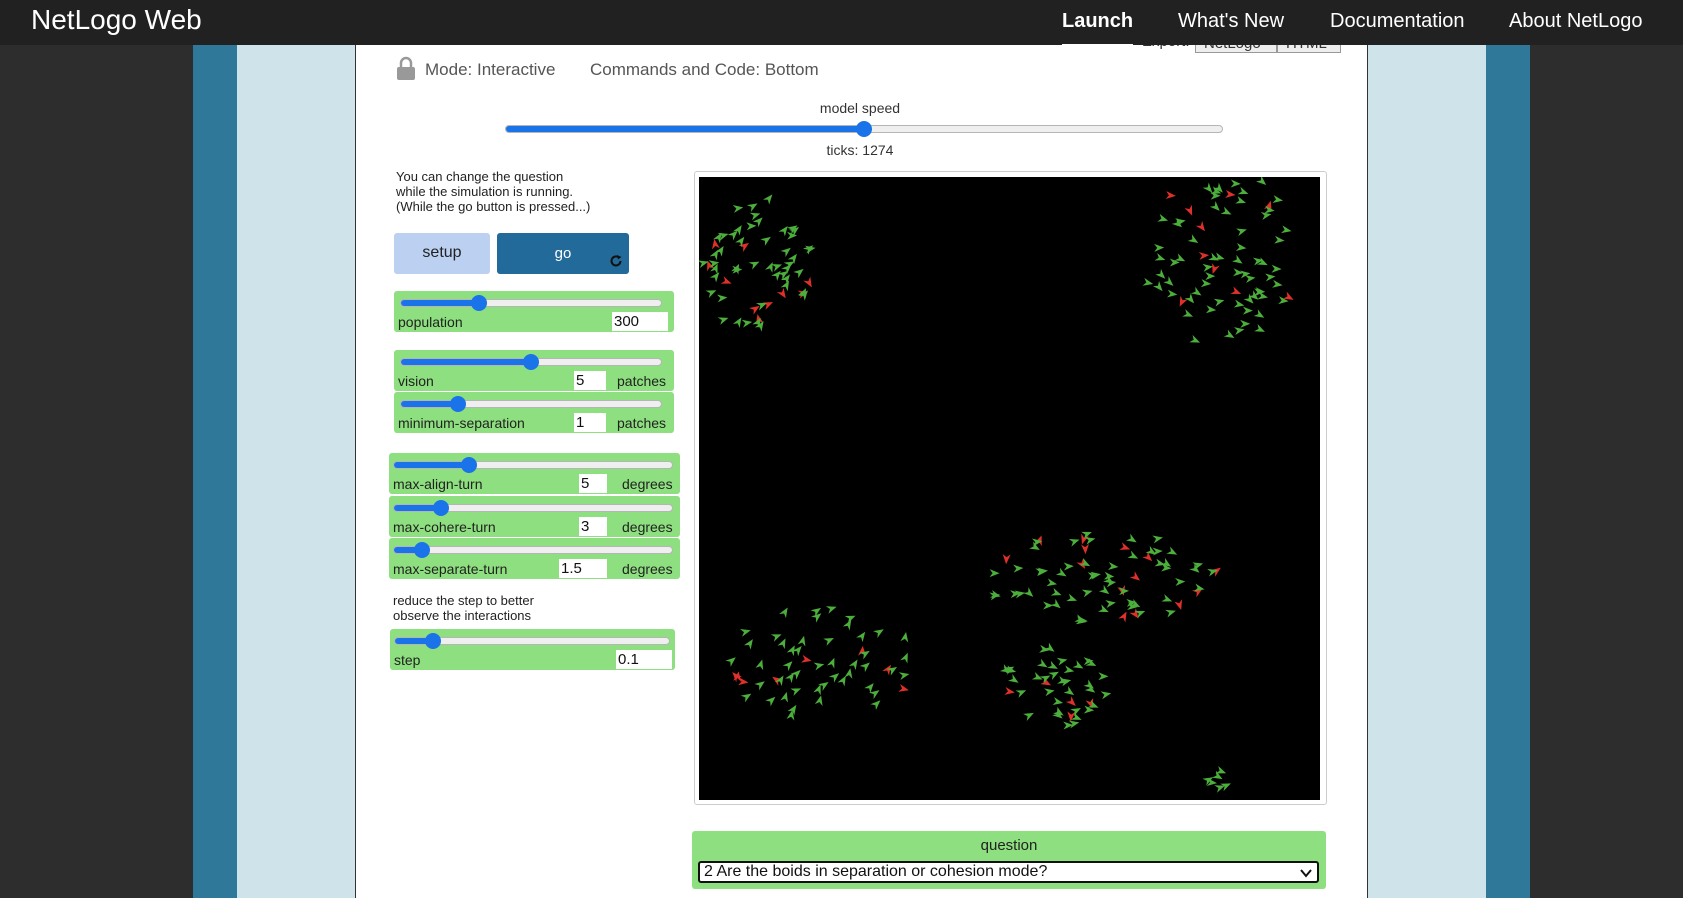  I want to click on commands-code-label: Commands and Code: Bottom, so click(704, 69).